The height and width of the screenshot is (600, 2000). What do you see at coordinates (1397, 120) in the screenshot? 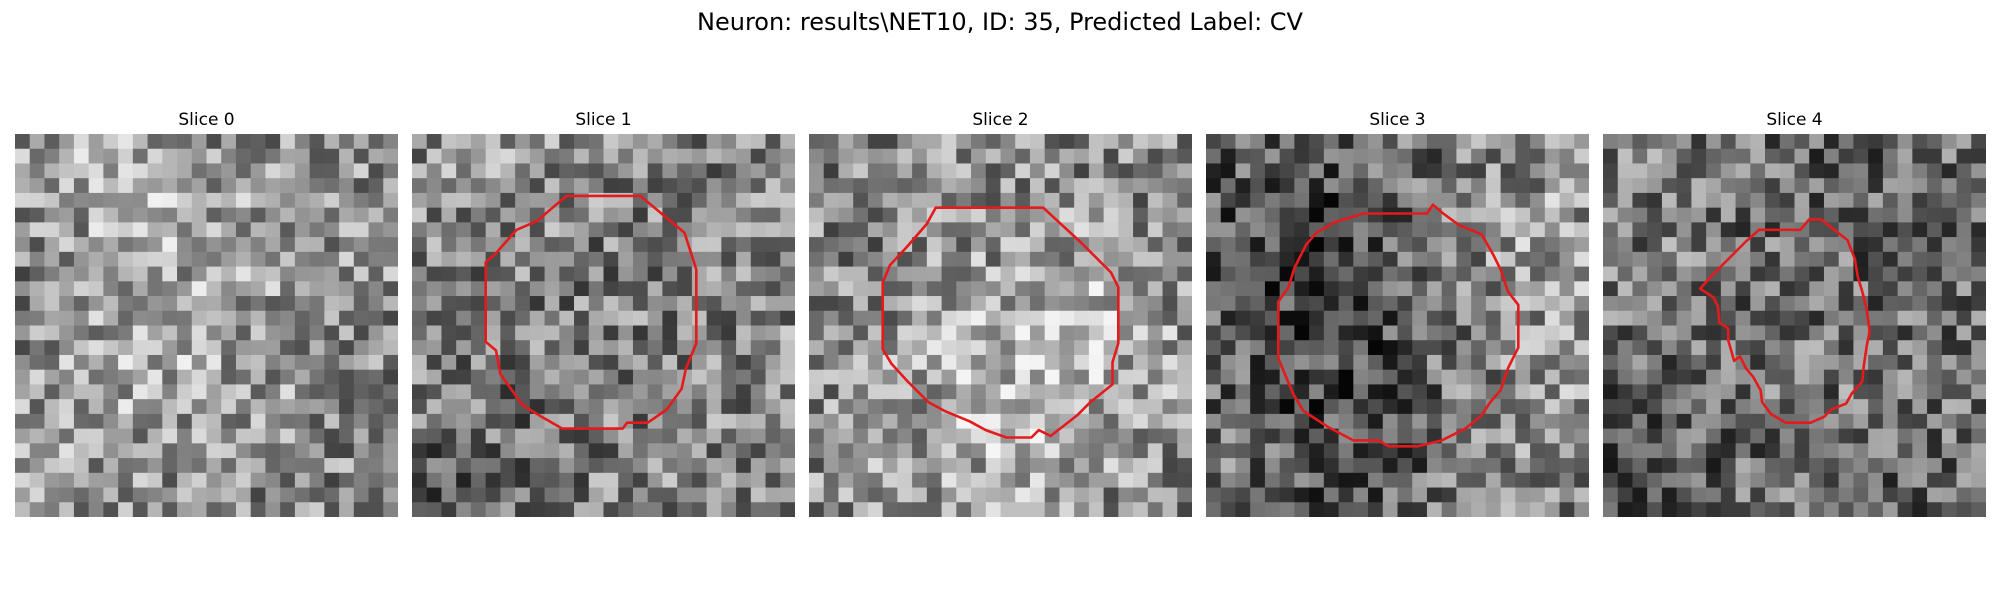
I see `slice-title: Slice 3` at bounding box center [1397, 120].